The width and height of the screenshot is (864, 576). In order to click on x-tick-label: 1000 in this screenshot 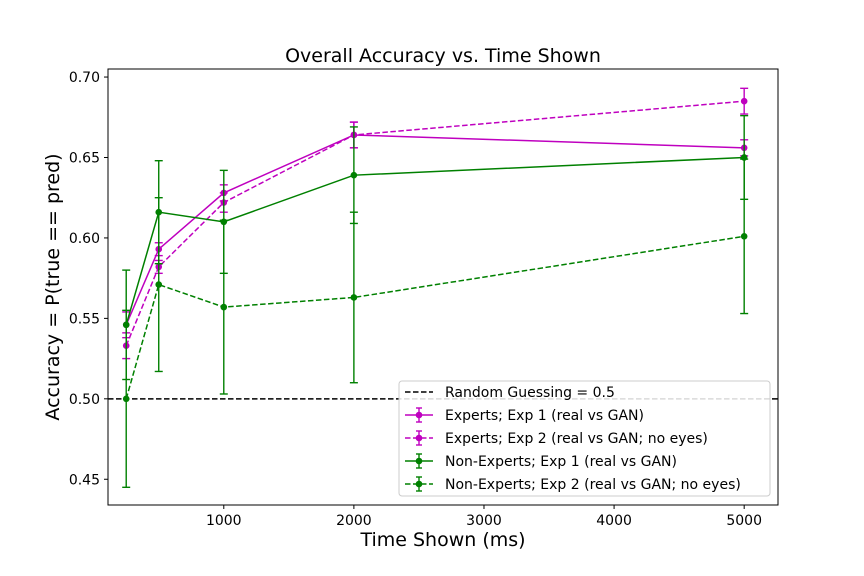, I will do `click(224, 521)`.